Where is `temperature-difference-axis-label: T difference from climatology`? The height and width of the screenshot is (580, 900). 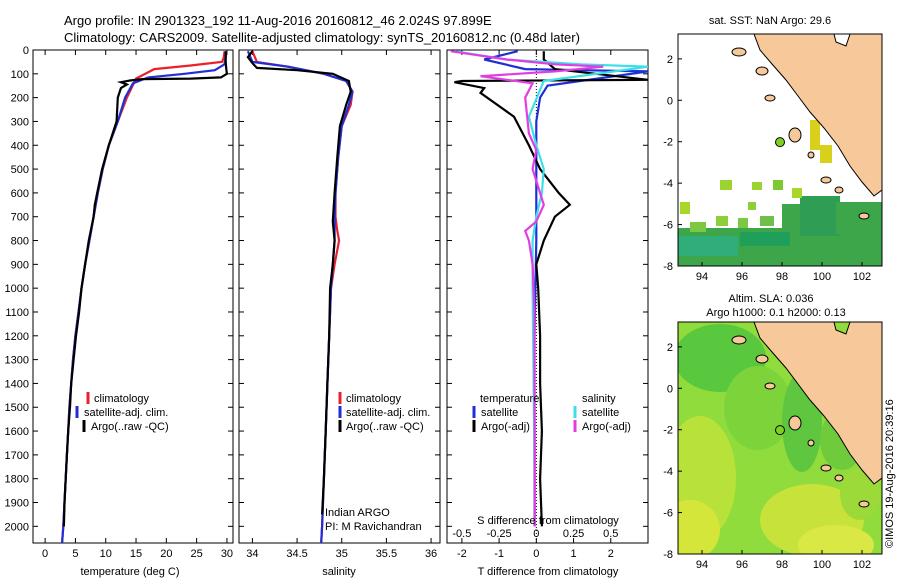 temperature-difference-axis-label: T difference from climatology is located at coordinates (548, 572).